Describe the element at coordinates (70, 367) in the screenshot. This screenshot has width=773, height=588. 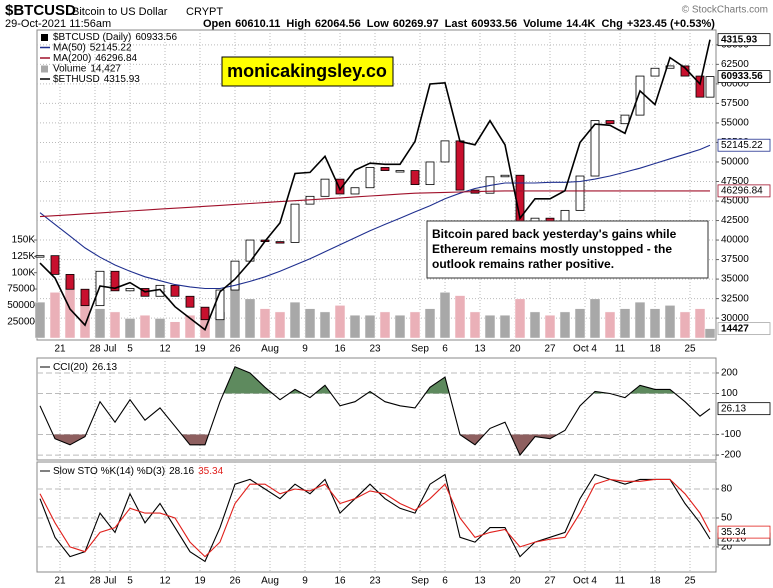
I see `legend-title: CCI(20)` at that location.